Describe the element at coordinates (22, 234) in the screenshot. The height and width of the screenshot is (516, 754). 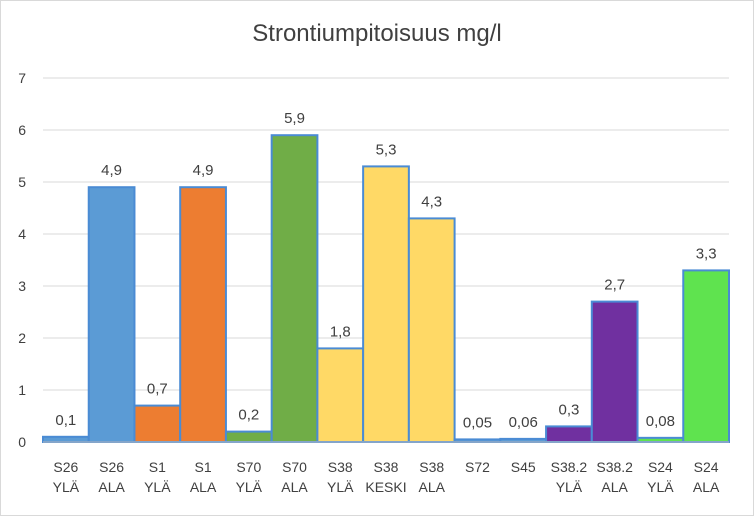
I see `y-tick-label: 4` at that location.